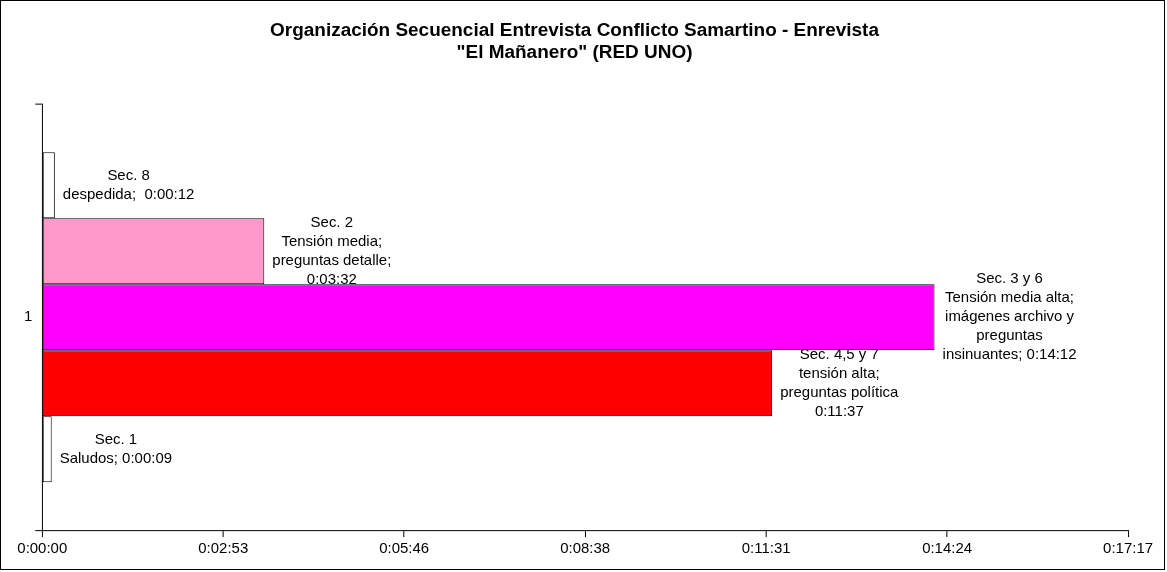  I want to click on x-tick-label: 0:08:38, so click(585, 548).